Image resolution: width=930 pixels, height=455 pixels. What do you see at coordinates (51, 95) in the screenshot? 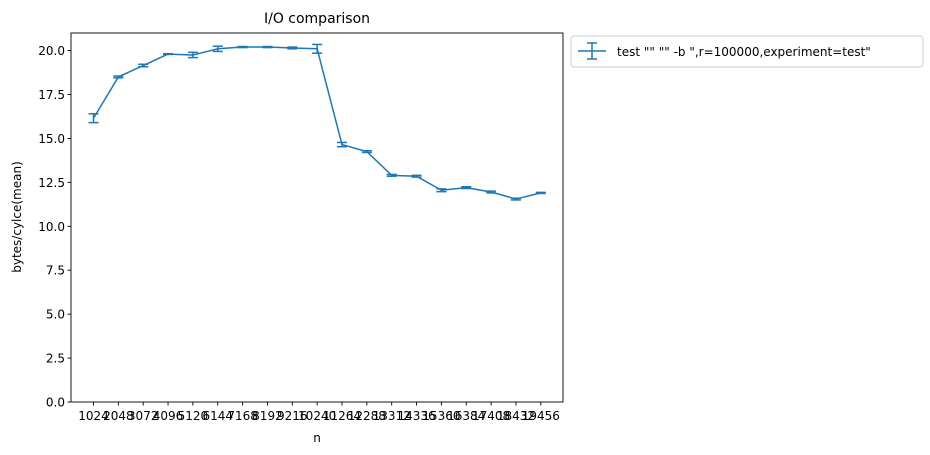
I see `y-tick-label: 17.5` at bounding box center [51, 95].